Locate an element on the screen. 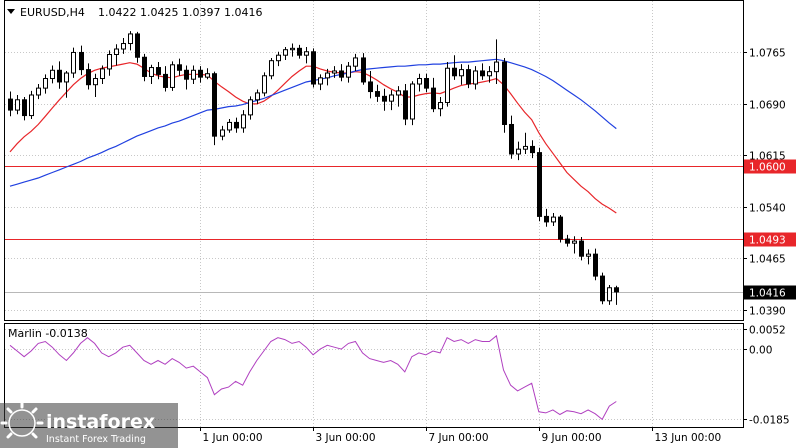 This screenshot has height=448, width=800. watermark: instaforex Instant Forex Trading is located at coordinates (89, 424).